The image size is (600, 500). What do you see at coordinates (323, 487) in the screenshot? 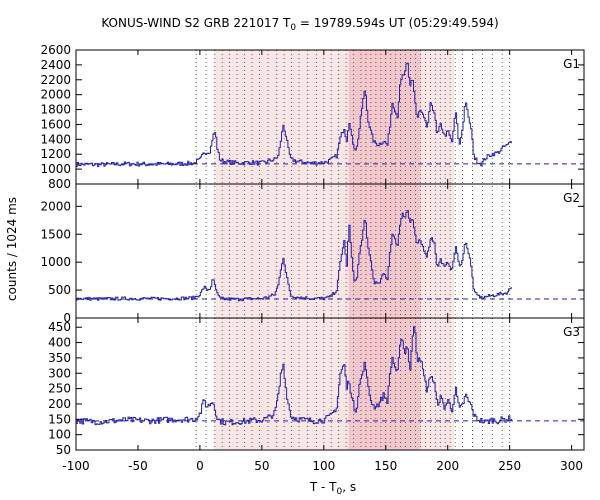
I see `x-axis-label-main: T - T` at bounding box center [323, 487].